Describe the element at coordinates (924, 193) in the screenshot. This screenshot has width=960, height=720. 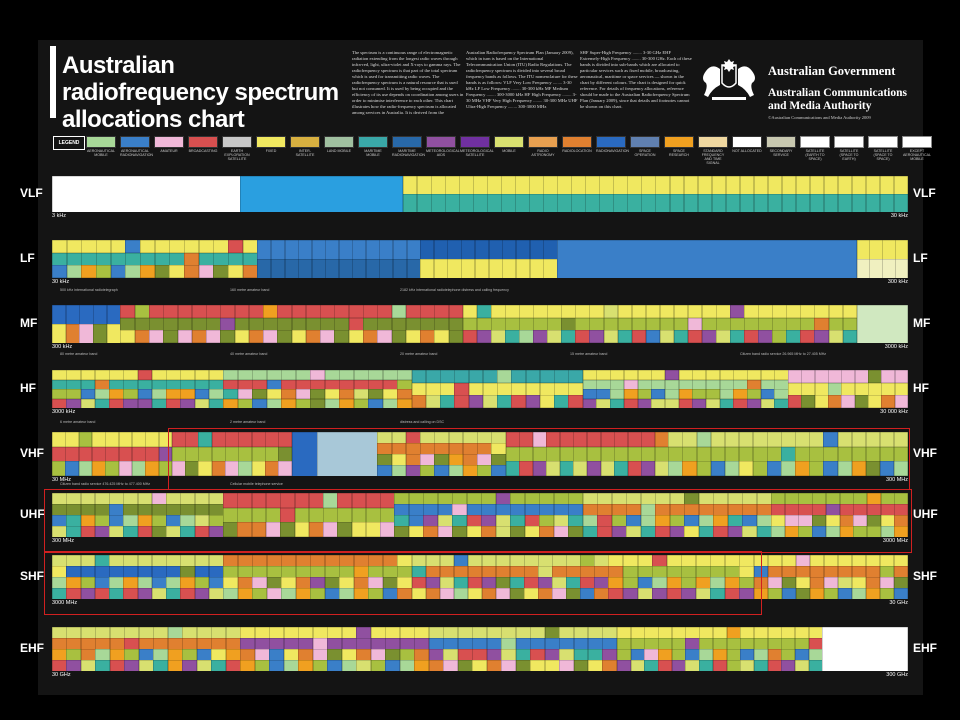
I see `band-label-right: VLF` at that location.